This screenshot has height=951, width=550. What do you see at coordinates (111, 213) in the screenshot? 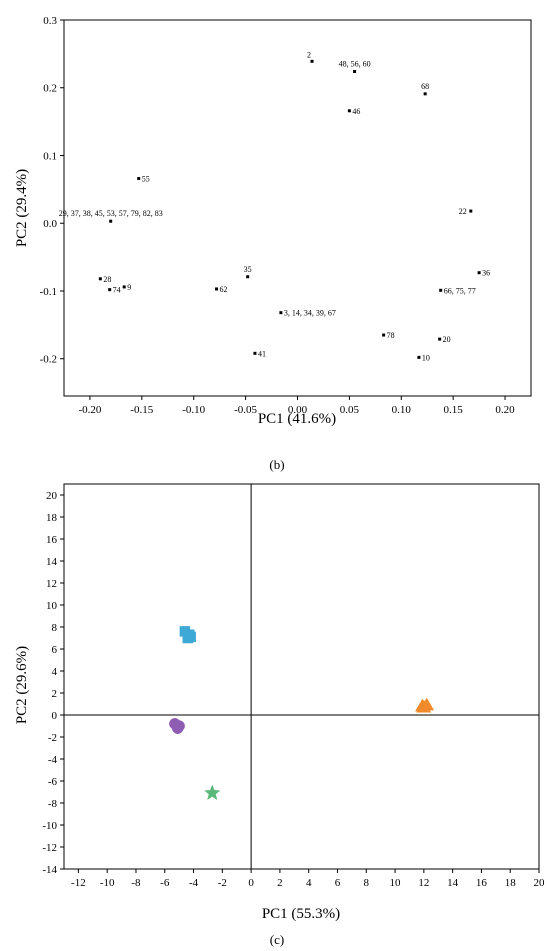
I see `point-label: 29, 37, 38, 45, 53, 57, 79, 82, 83` at bounding box center [111, 213].